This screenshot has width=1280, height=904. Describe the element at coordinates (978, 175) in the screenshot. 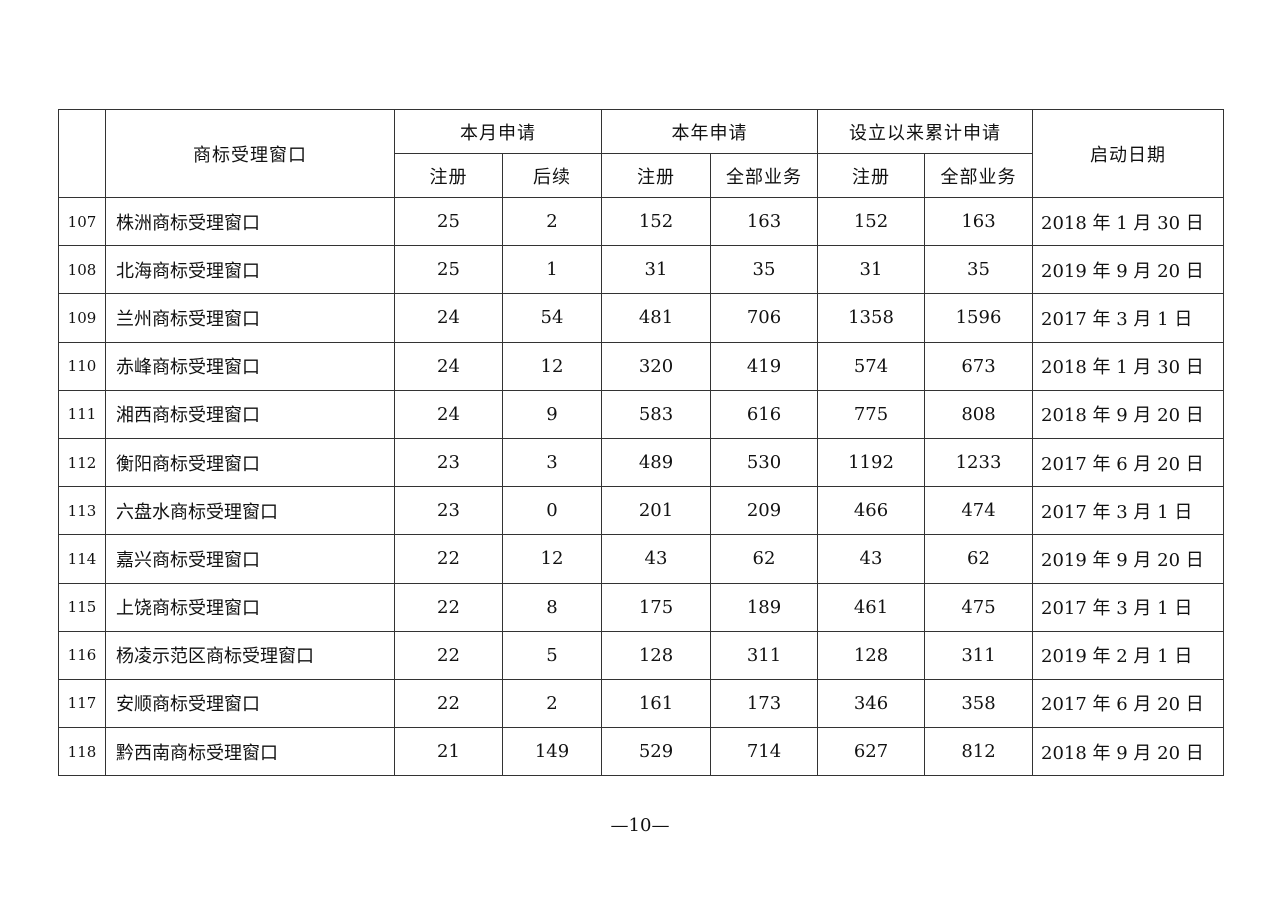

I see `cum-all-header: 全部业务` at that location.